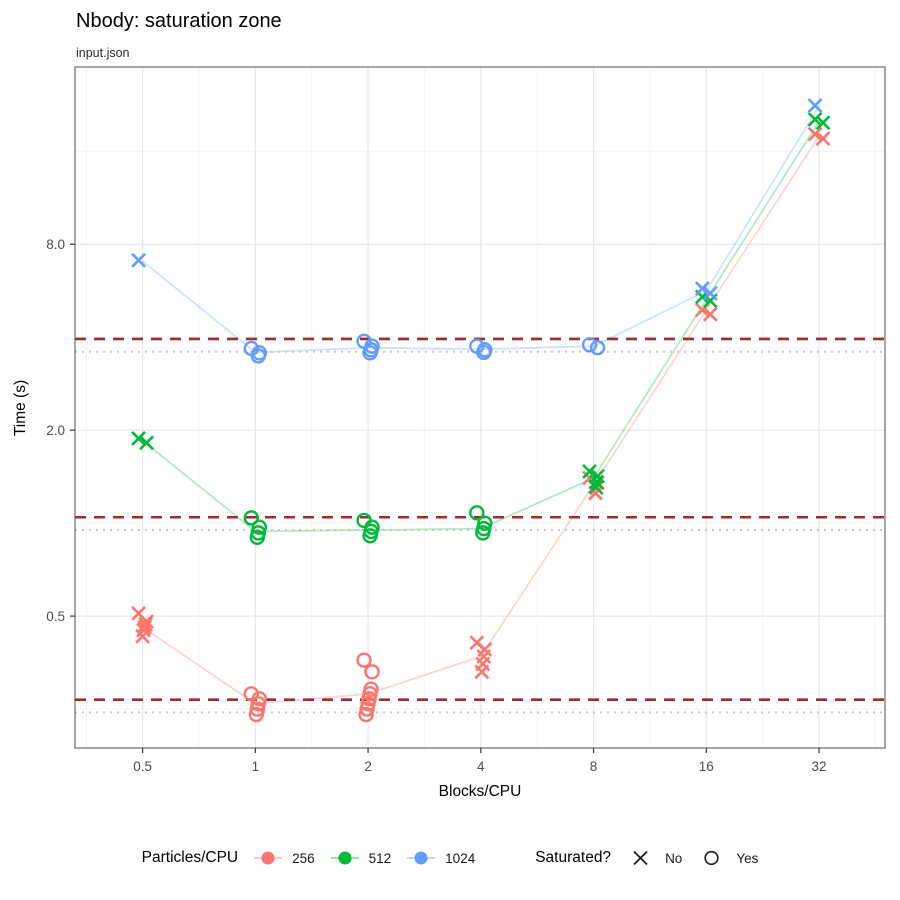  I want to click on legend-item-256: 256, so click(284, 858).